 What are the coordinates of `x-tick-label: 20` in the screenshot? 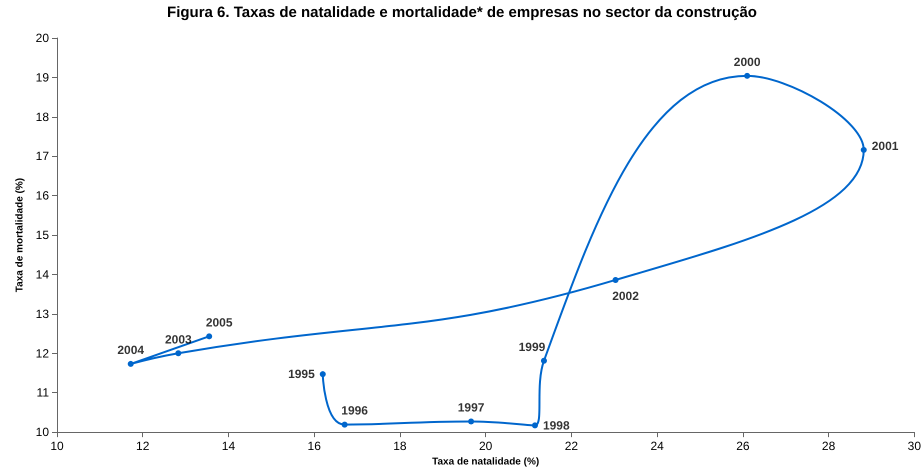 It's located at (485, 446).